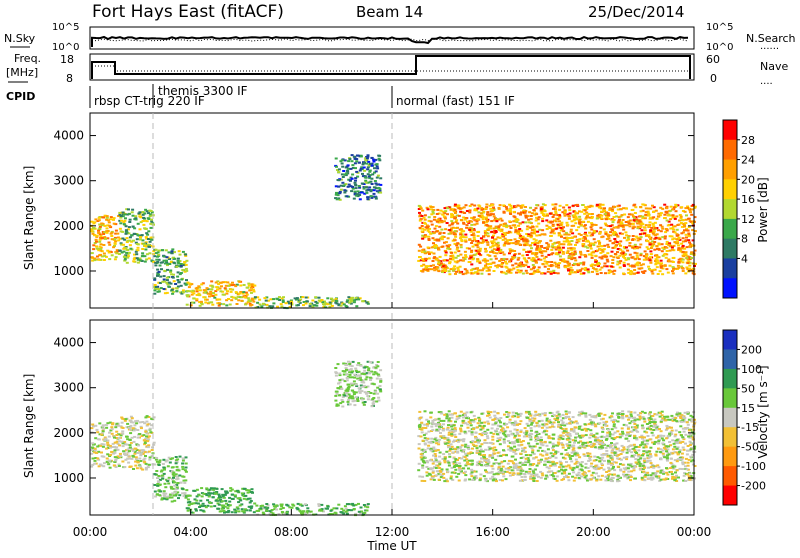 Image resolution: width=800 pixels, height=558 pixels. Describe the element at coordinates (20, 96) in the screenshot. I see `cpid-label: CPID` at that location.